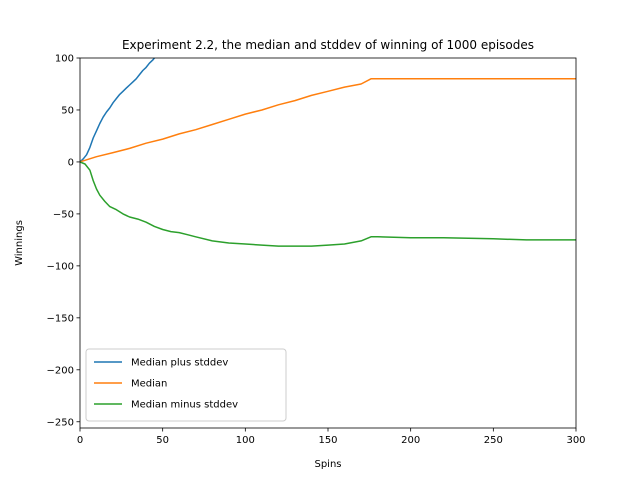 This screenshot has height=480, width=640. What do you see at coordinates (63, 241) in the screenshot?
I see `y-axis: 100 50 0 −50 −100 −150 −200 −250` at bounding box center [63, 241].